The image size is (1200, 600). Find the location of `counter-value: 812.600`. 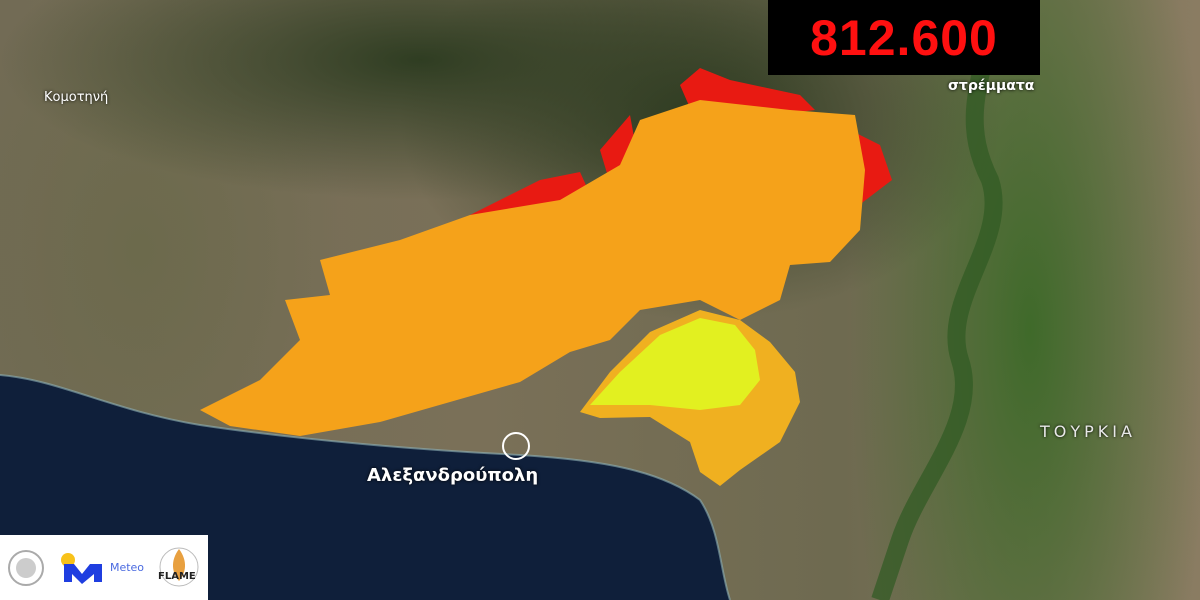

counter-value: 812.600 is located at coordinates (904, 37).